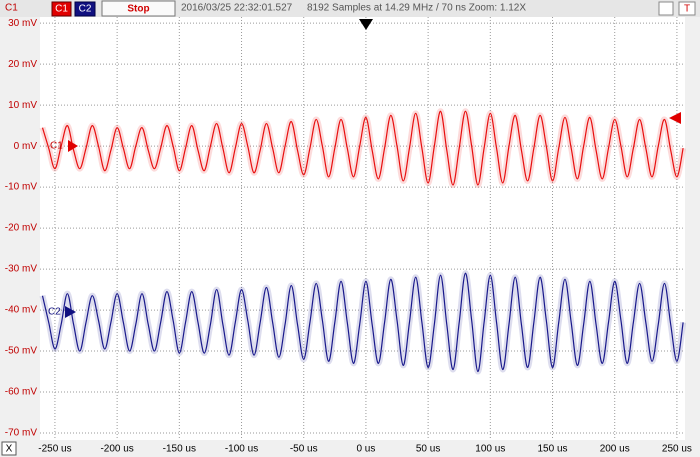 The width and height of the screenshot is (700, 457). What do you see at coordinates (21, 310) in the screenshot?
I see `y-tick-label: -40 mV` at bounding box center [21, 310].